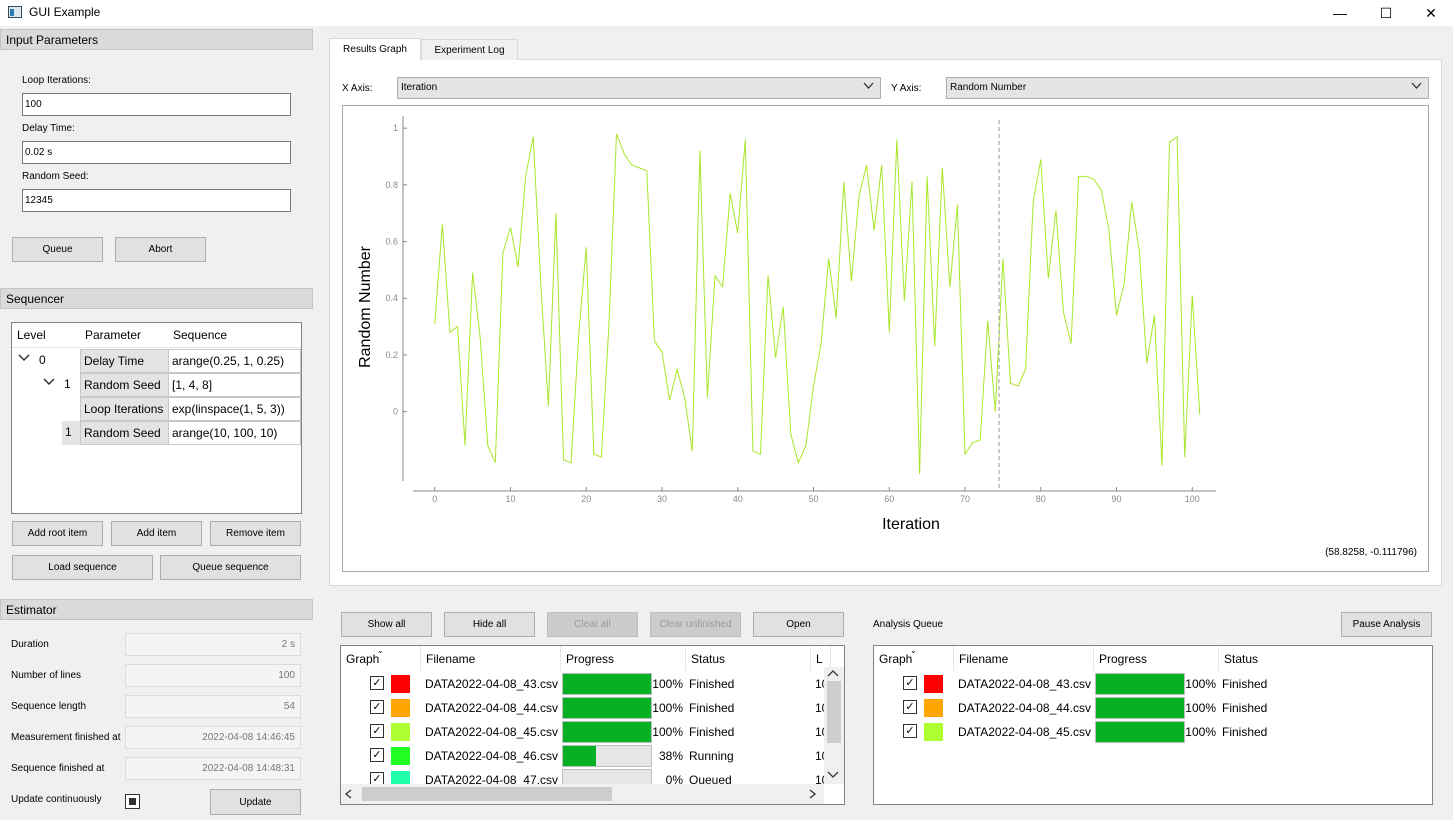  Describe the element at coordinates (1340, 13) in the screenshot. I see `minimize-button: —` at that location.